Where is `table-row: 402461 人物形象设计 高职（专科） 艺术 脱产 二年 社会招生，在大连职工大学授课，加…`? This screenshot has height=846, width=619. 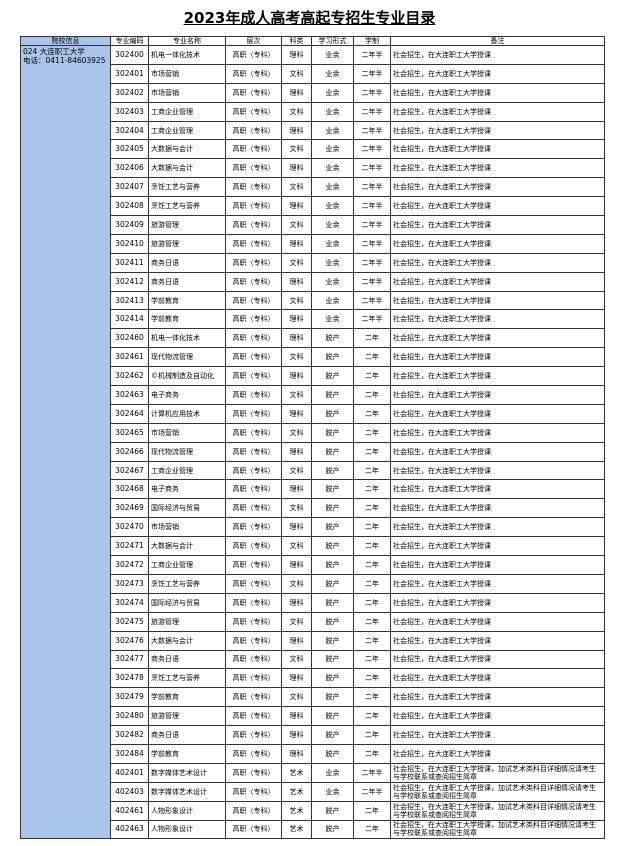
table-row: 402461 人物形象设计 高职（专科） 艺术 脱产 二年 社会招生，在大连职工大学授课，加… is located at coordinates (313, 810).